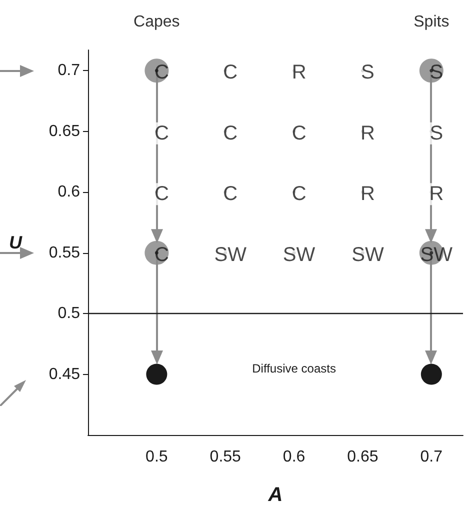 The image size is (465, 513). I want to click on series-label: SW, so click(230, 255).